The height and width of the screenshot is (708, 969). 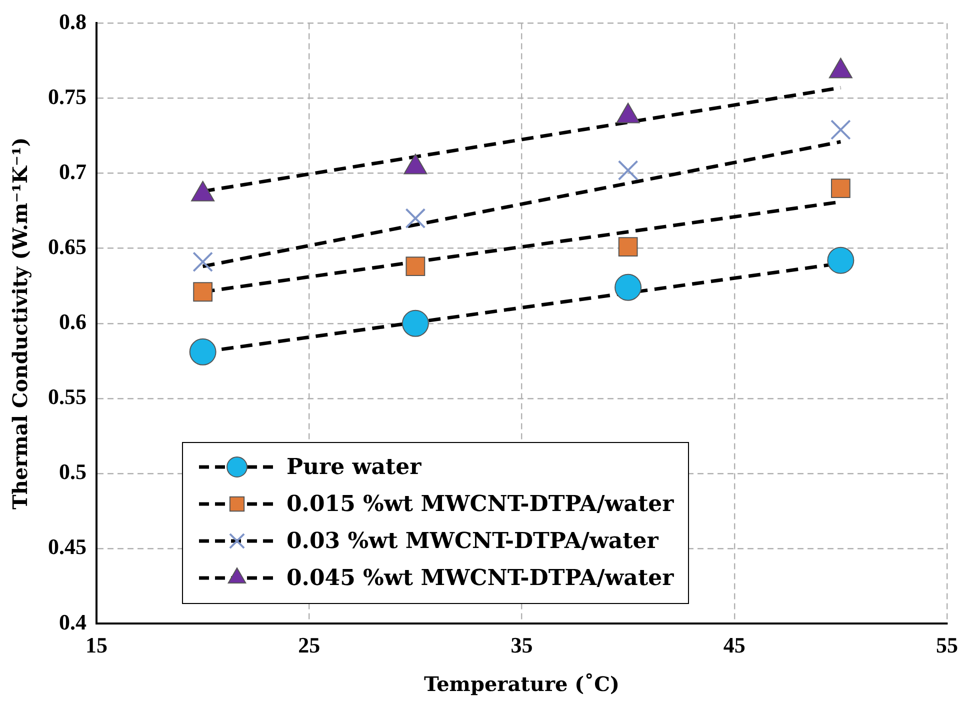 What do you see at coordinates (97, 645) in the screenshot?
I see `x-tick-label: 15` at bounding box center [97, 645].